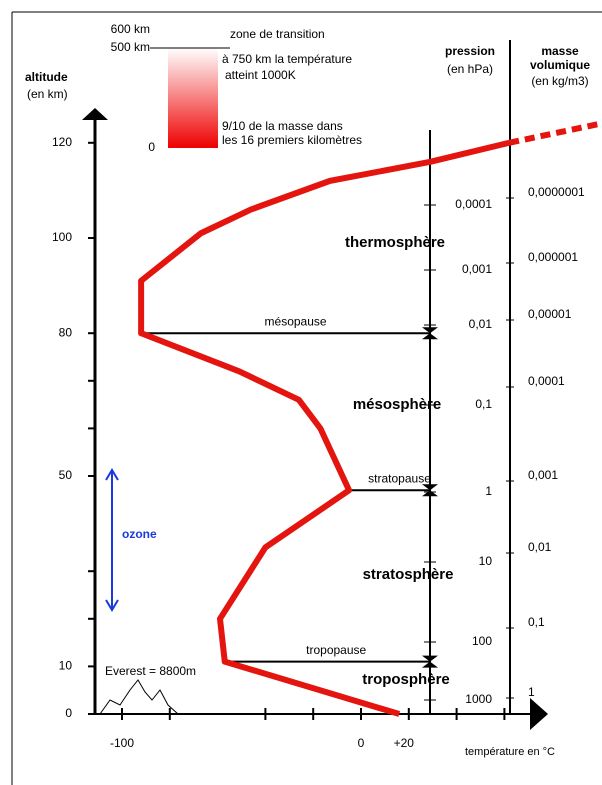 This screenshot has height=785, width=602. Describe the element at coordinates (540, 547) in the screenshot. I see `density-label: 0,01` at that location.